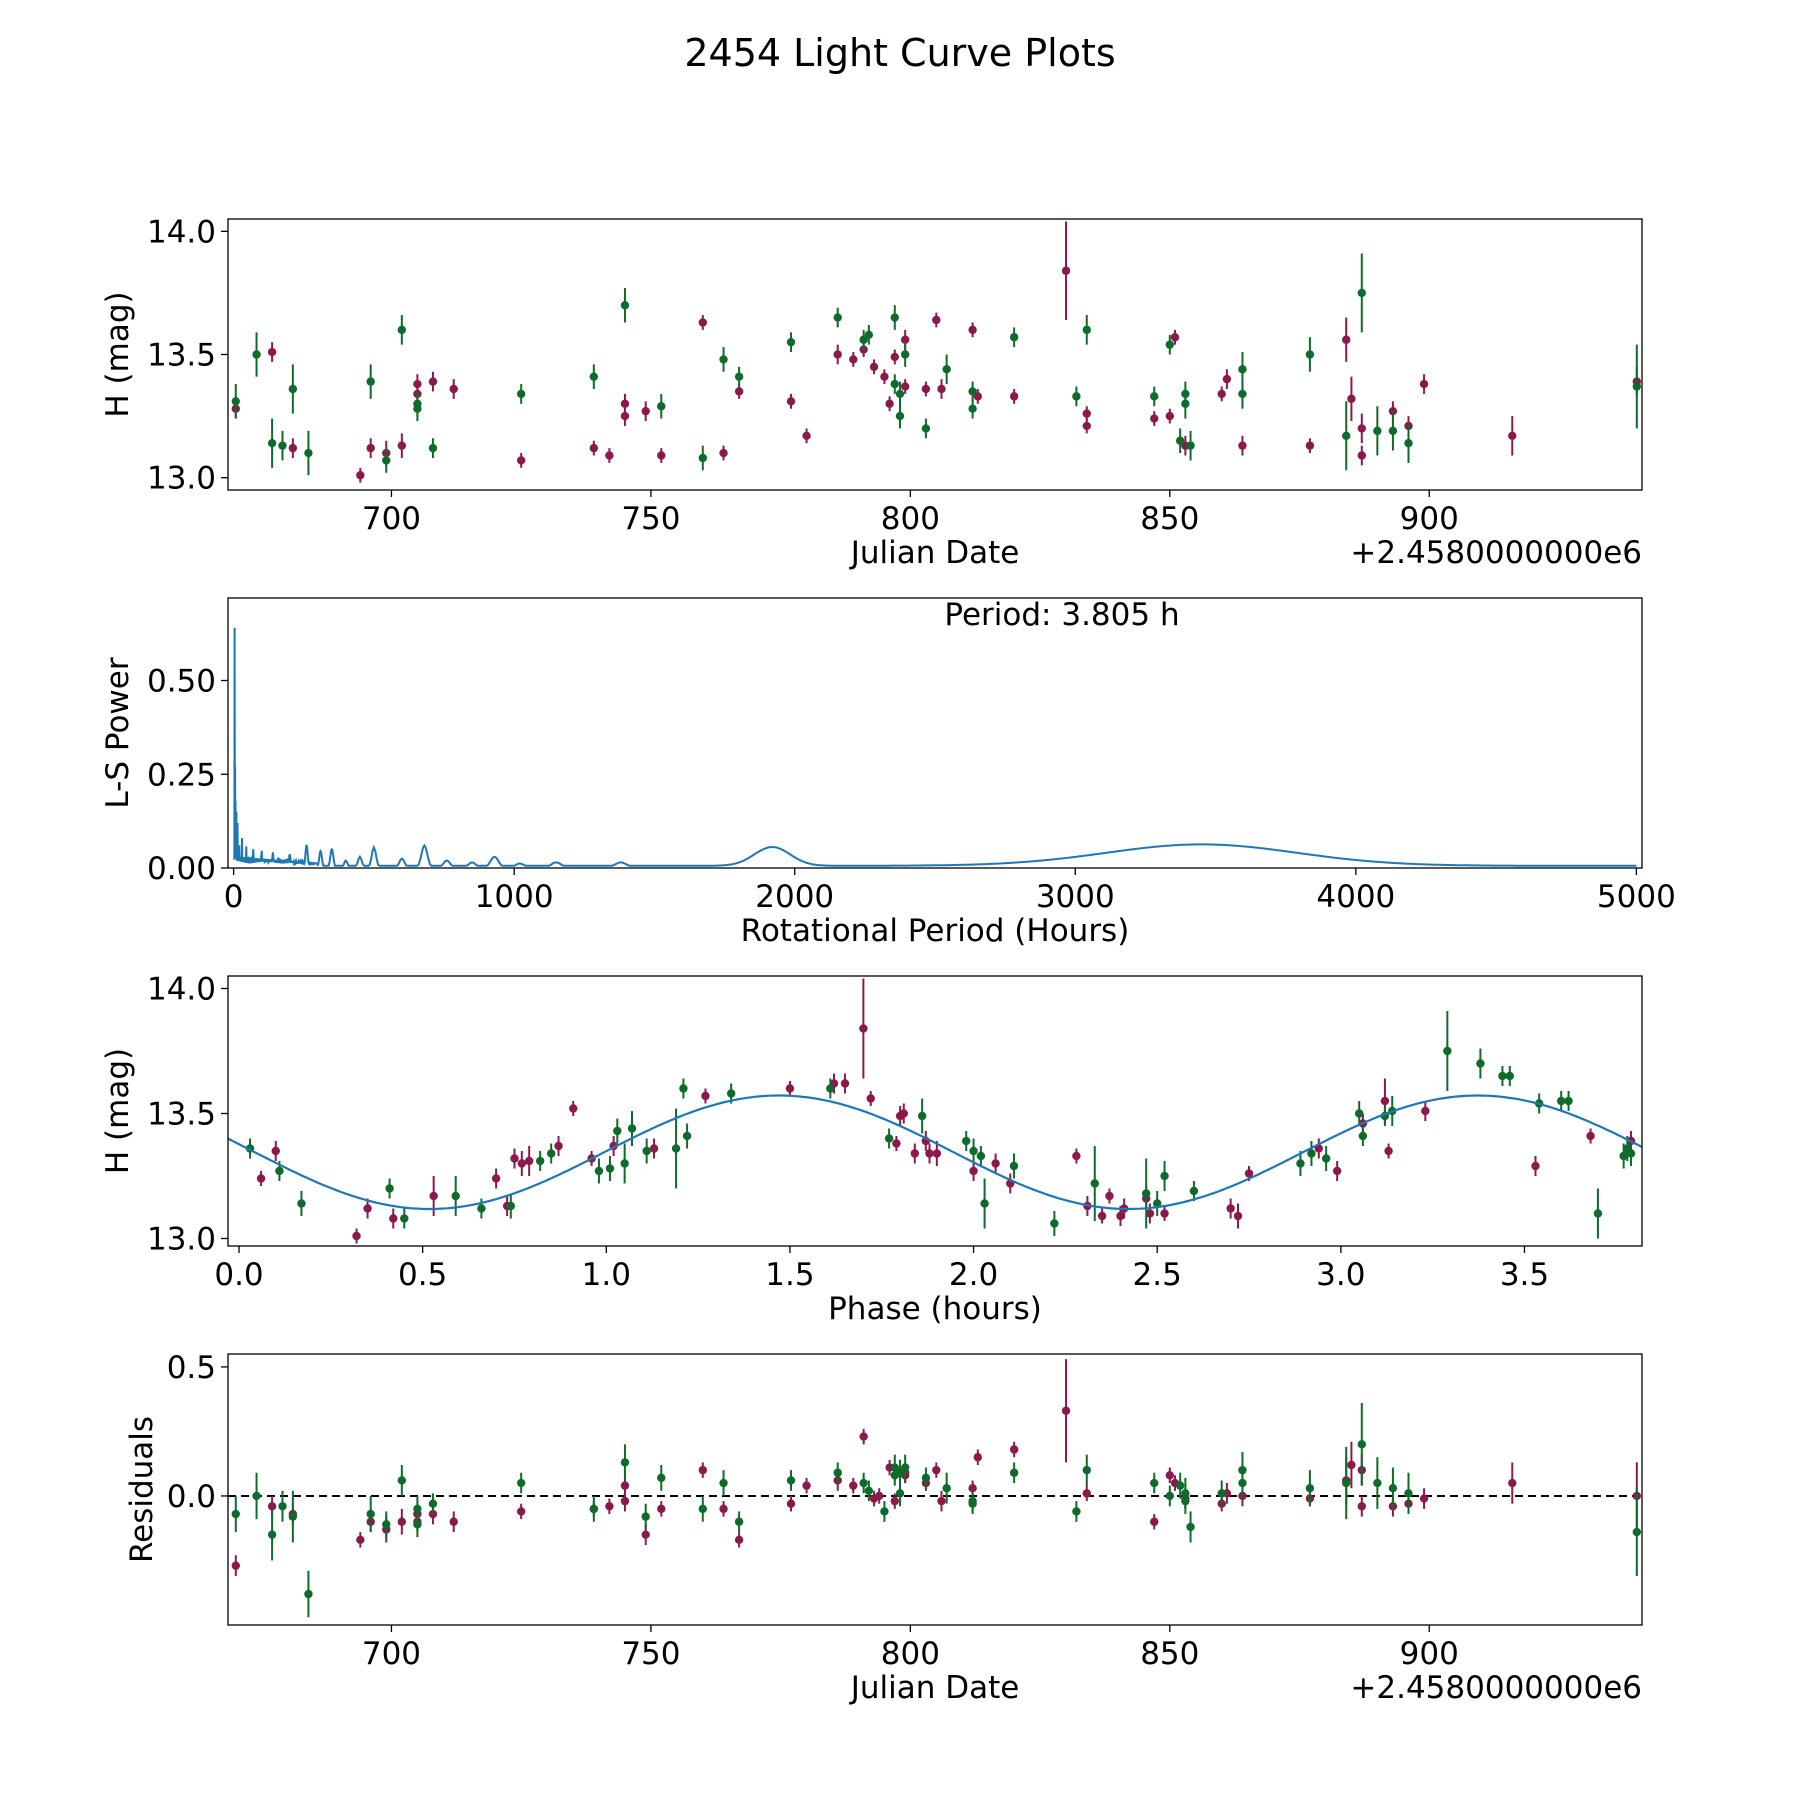 This screenshot has width=1800, height=1800. I want to click on periodogram-line, so click(935, 747).